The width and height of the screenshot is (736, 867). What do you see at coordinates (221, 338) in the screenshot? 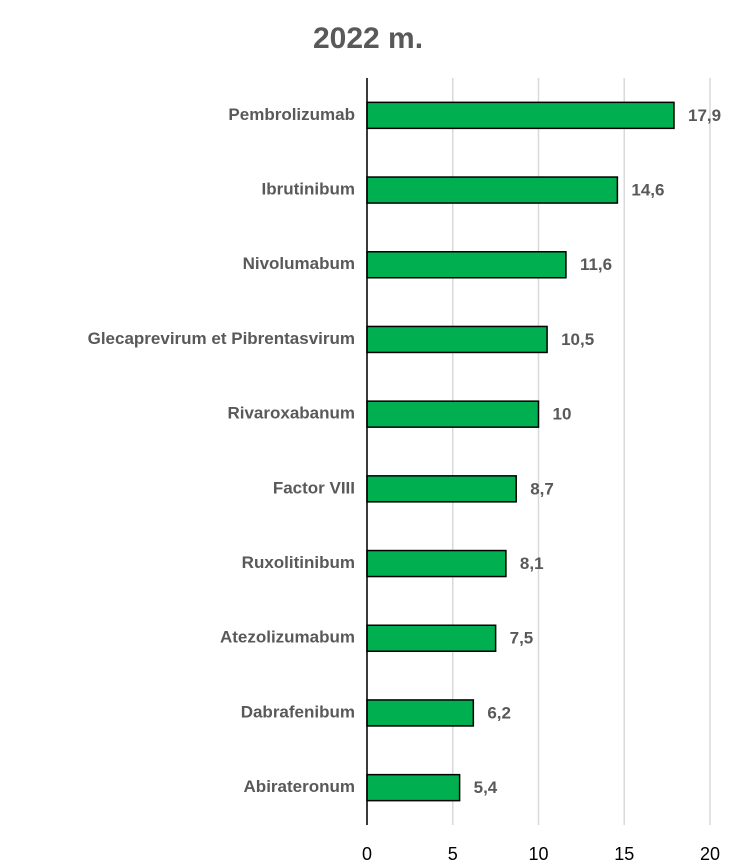
I see `y-tick-label: Glecaprevirum et Pibrentasvirum` at bounding box center [221, 338].